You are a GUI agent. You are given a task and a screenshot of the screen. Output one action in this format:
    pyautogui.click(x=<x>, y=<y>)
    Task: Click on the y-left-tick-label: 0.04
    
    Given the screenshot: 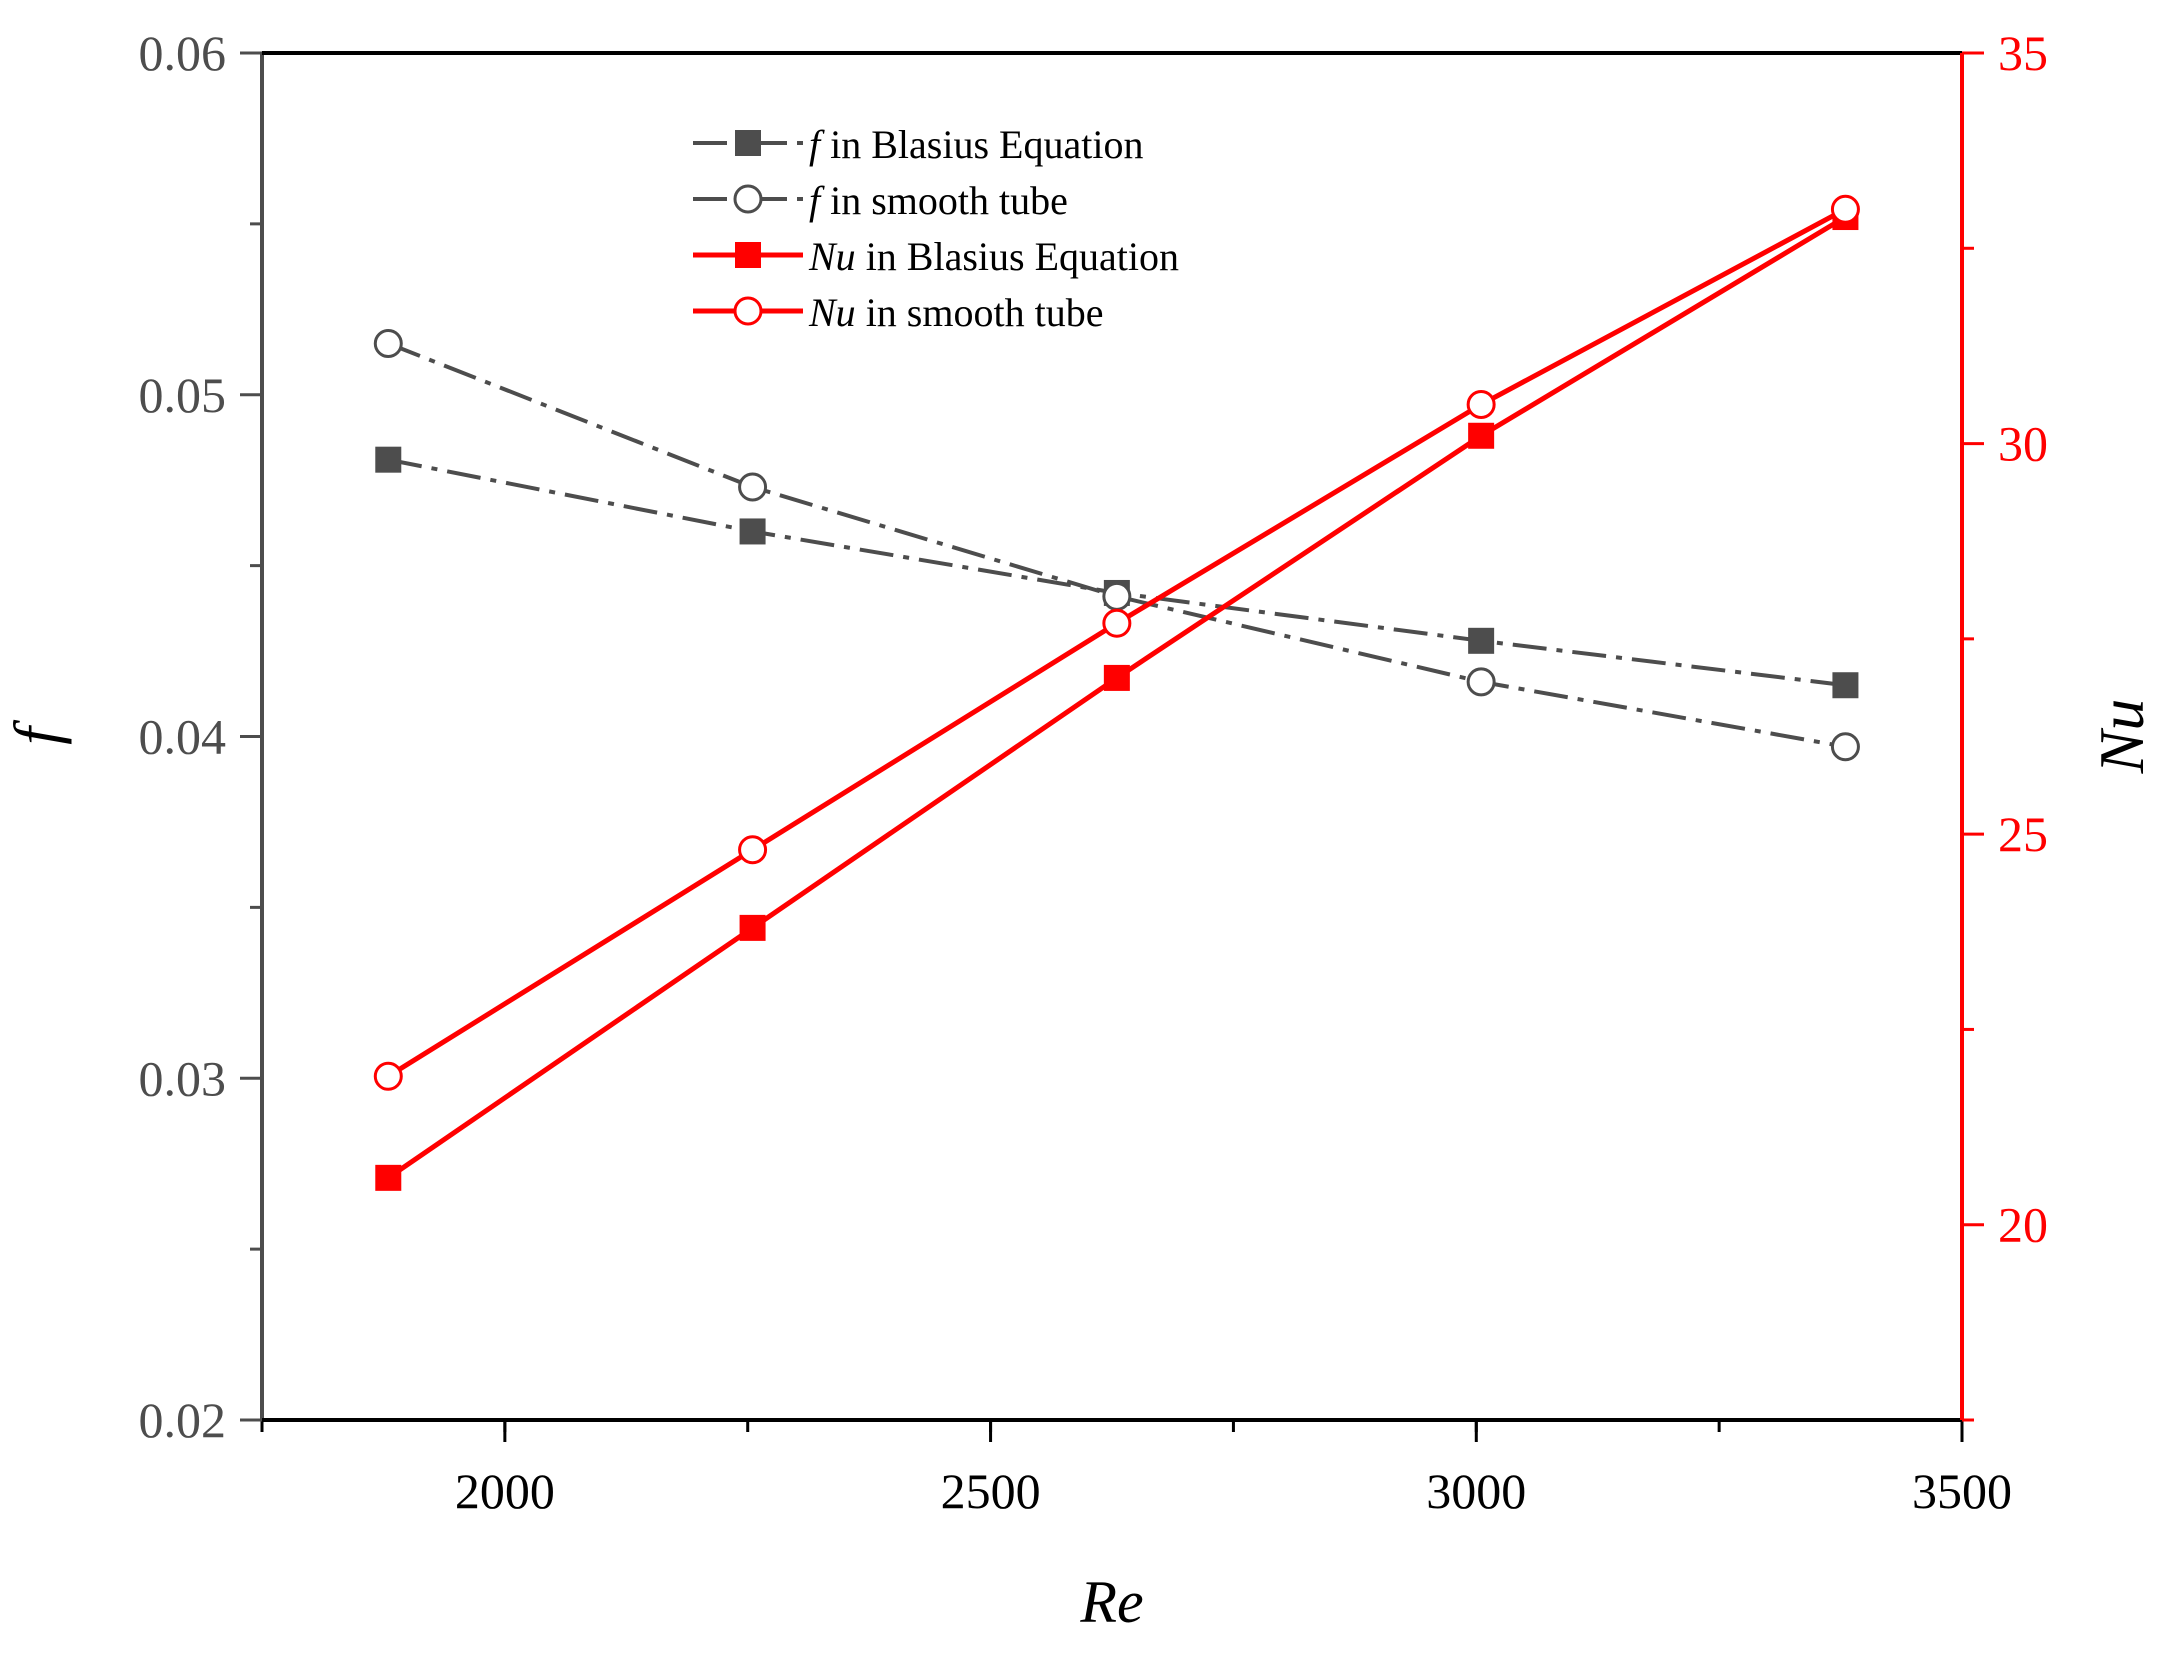 What is the action you would take?
    pyautogui.click(x=183, y=737)
    